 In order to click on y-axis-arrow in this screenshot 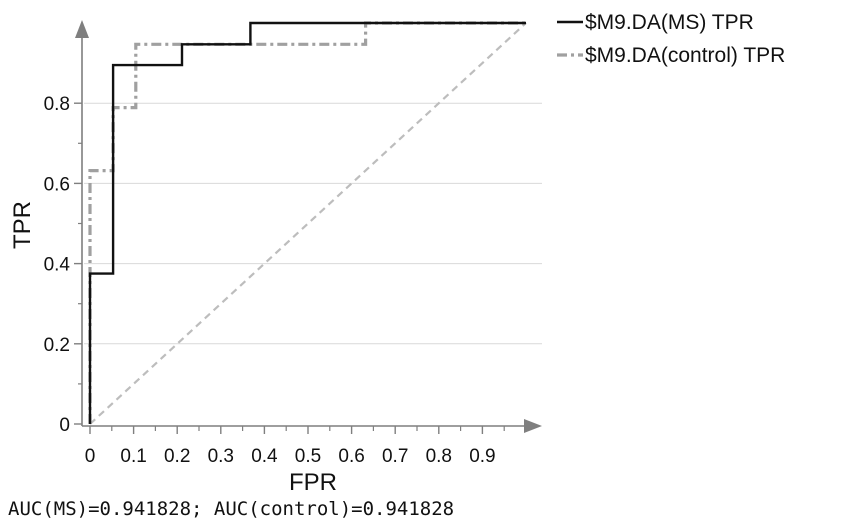, I will do `click(82, 29)`.